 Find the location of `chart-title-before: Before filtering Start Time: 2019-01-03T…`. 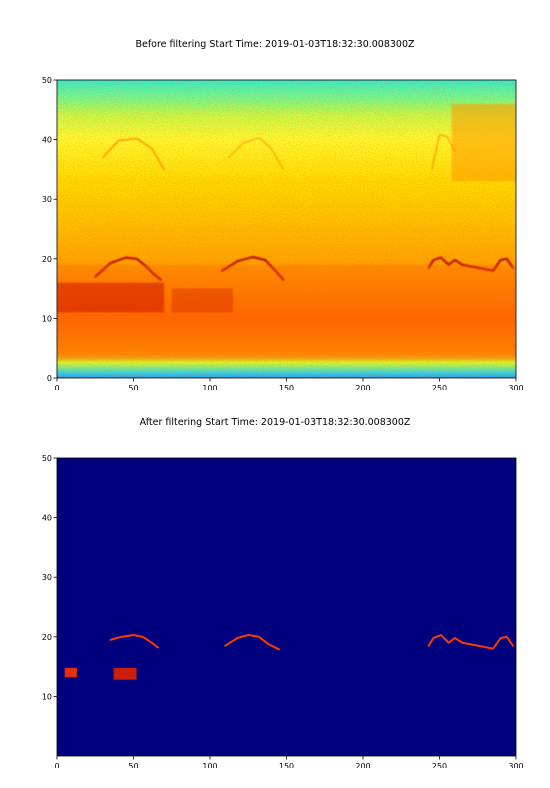

chart-title-before: Before filtering Start Time: 2019-01-03T… is located at coordinates (275, 44).